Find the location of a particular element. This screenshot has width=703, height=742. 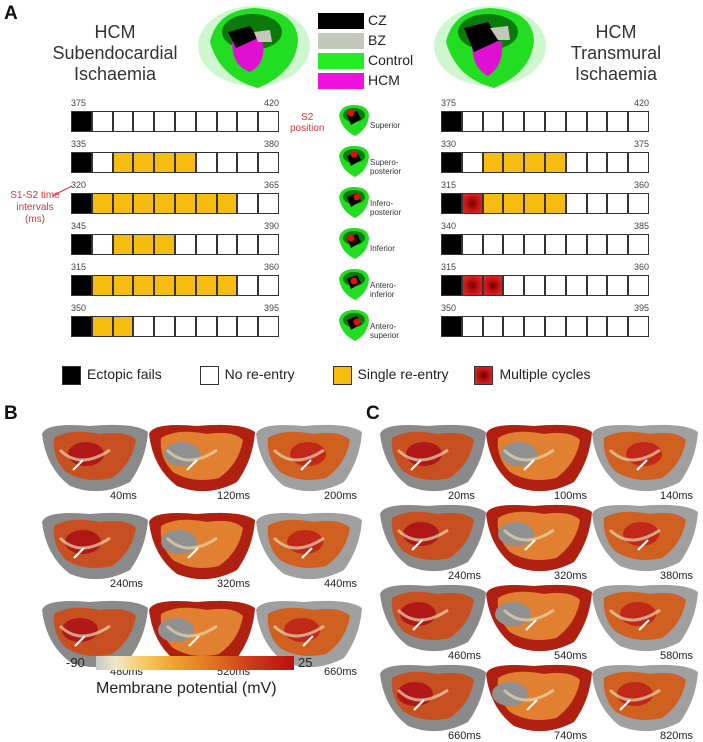

interval-row: 320 365 is located at coordinates (175, 197).